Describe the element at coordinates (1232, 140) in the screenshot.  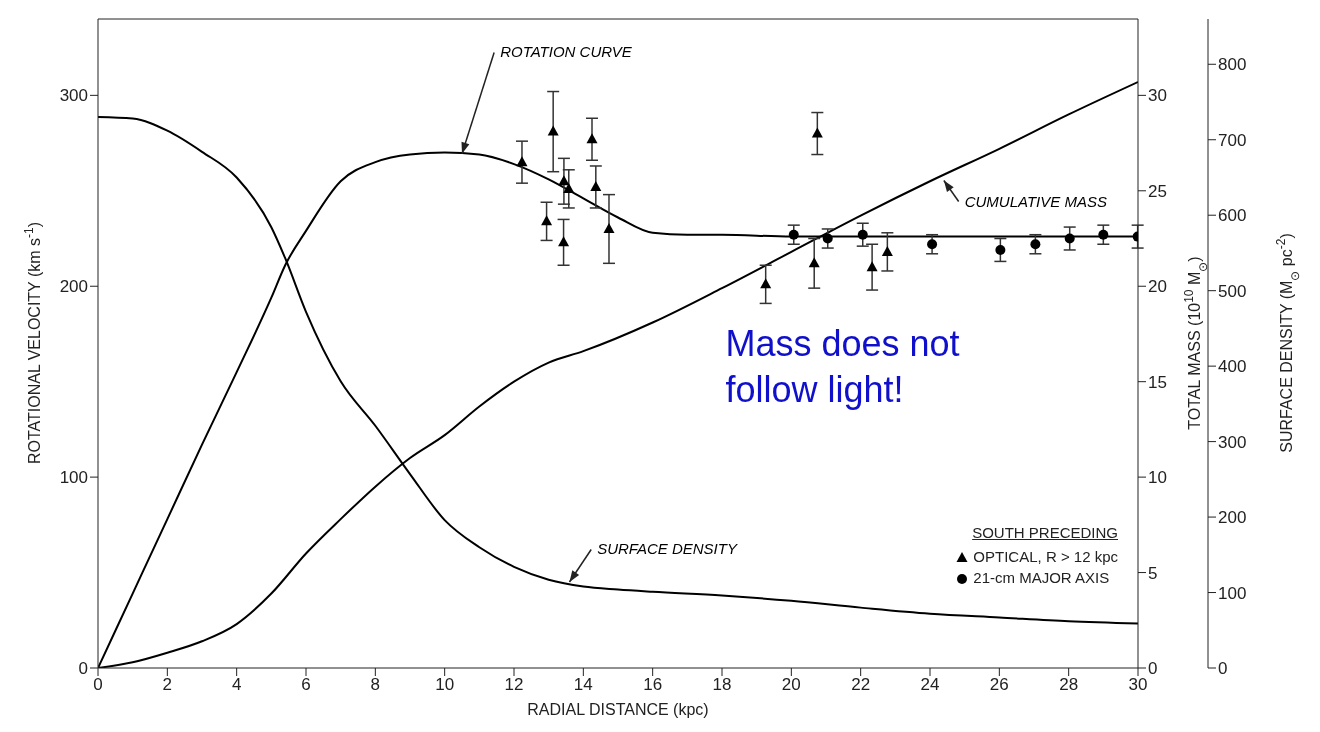
I see `y3-tick-label: 700` at that location.